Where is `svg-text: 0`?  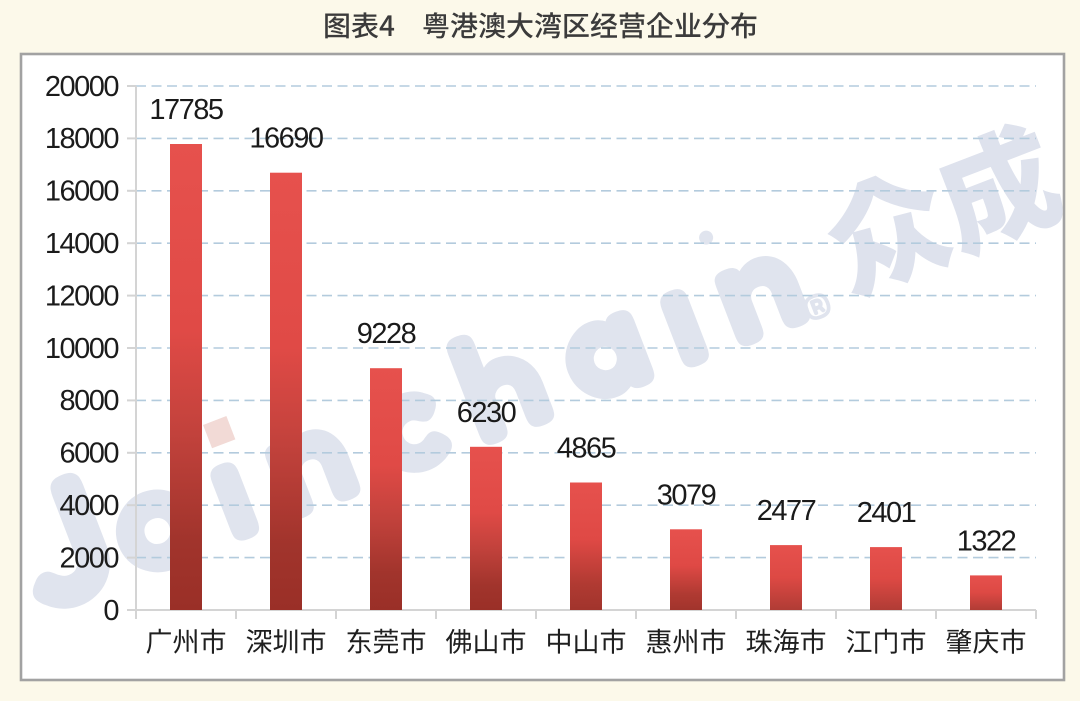
svg-text: 0 is located at coordinates (110, 611).